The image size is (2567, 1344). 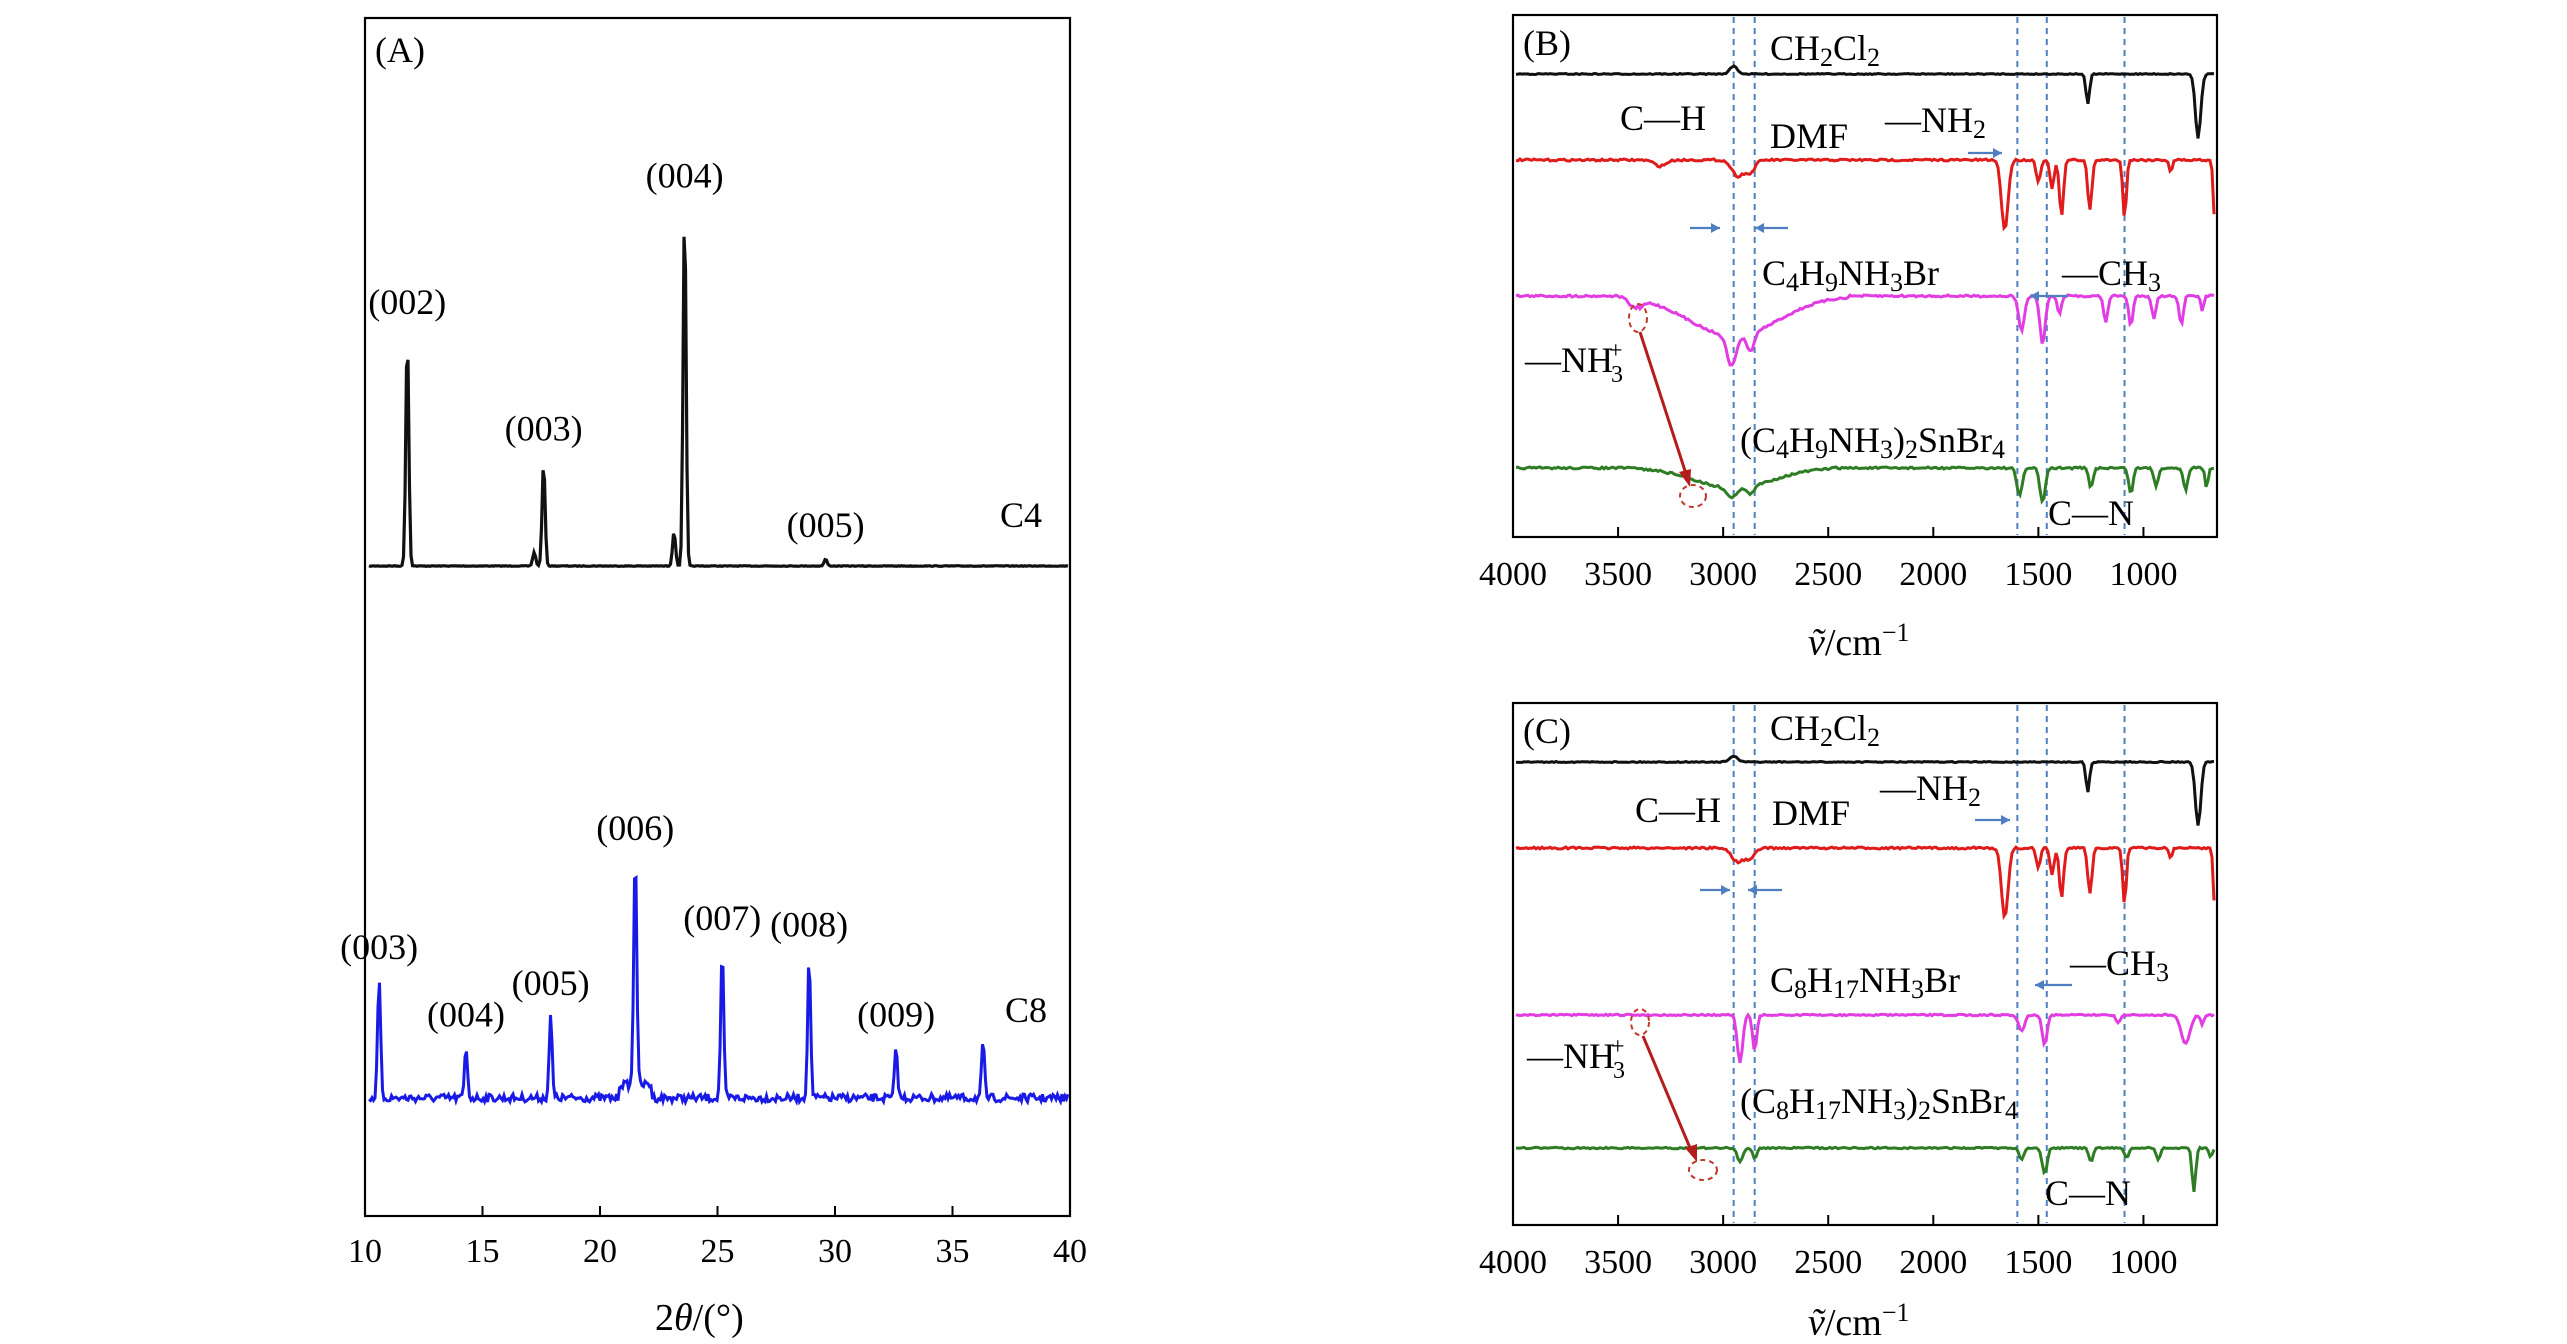 I want to click on series-label-ch2cl2: CH2Cl2, so click(x=1825, y=50).